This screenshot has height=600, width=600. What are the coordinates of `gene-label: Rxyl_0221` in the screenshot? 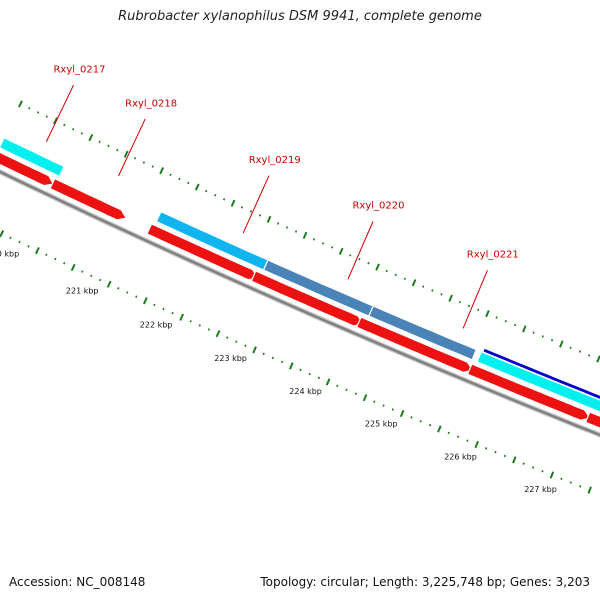 It's located at (493, 254).